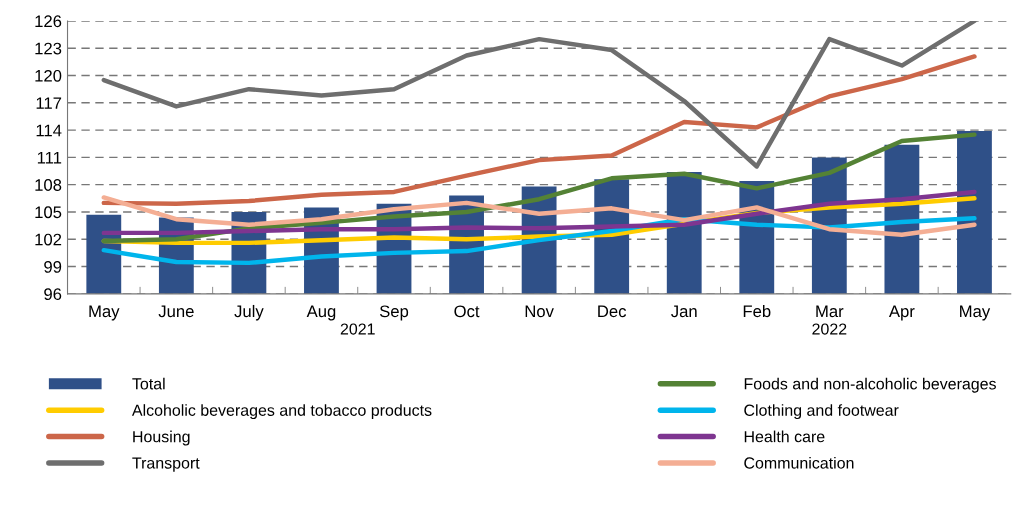 This screenshot has width=1023, height=511. Describe the element at coordinates (48, 239) in the screenshot. I see `y-tick-label: 102` at that location.